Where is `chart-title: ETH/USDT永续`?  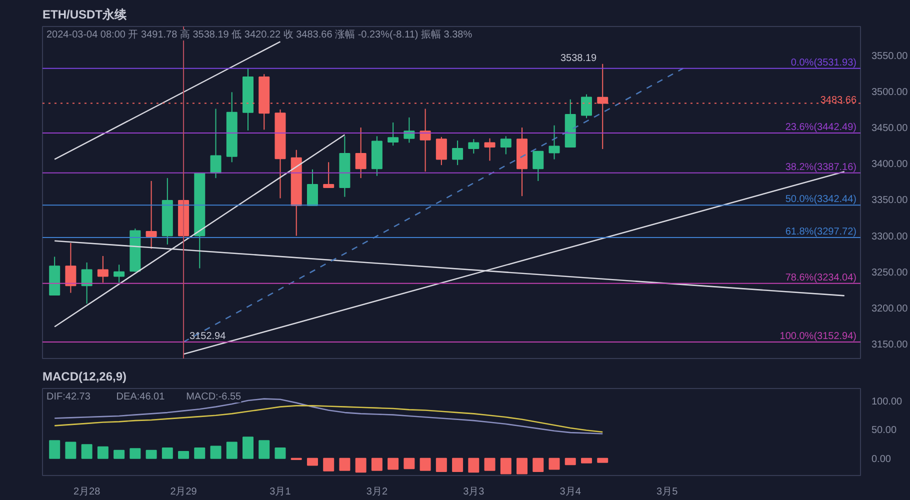 chart-title: ETH/USDT永续 is located at coordinates (85, 15).